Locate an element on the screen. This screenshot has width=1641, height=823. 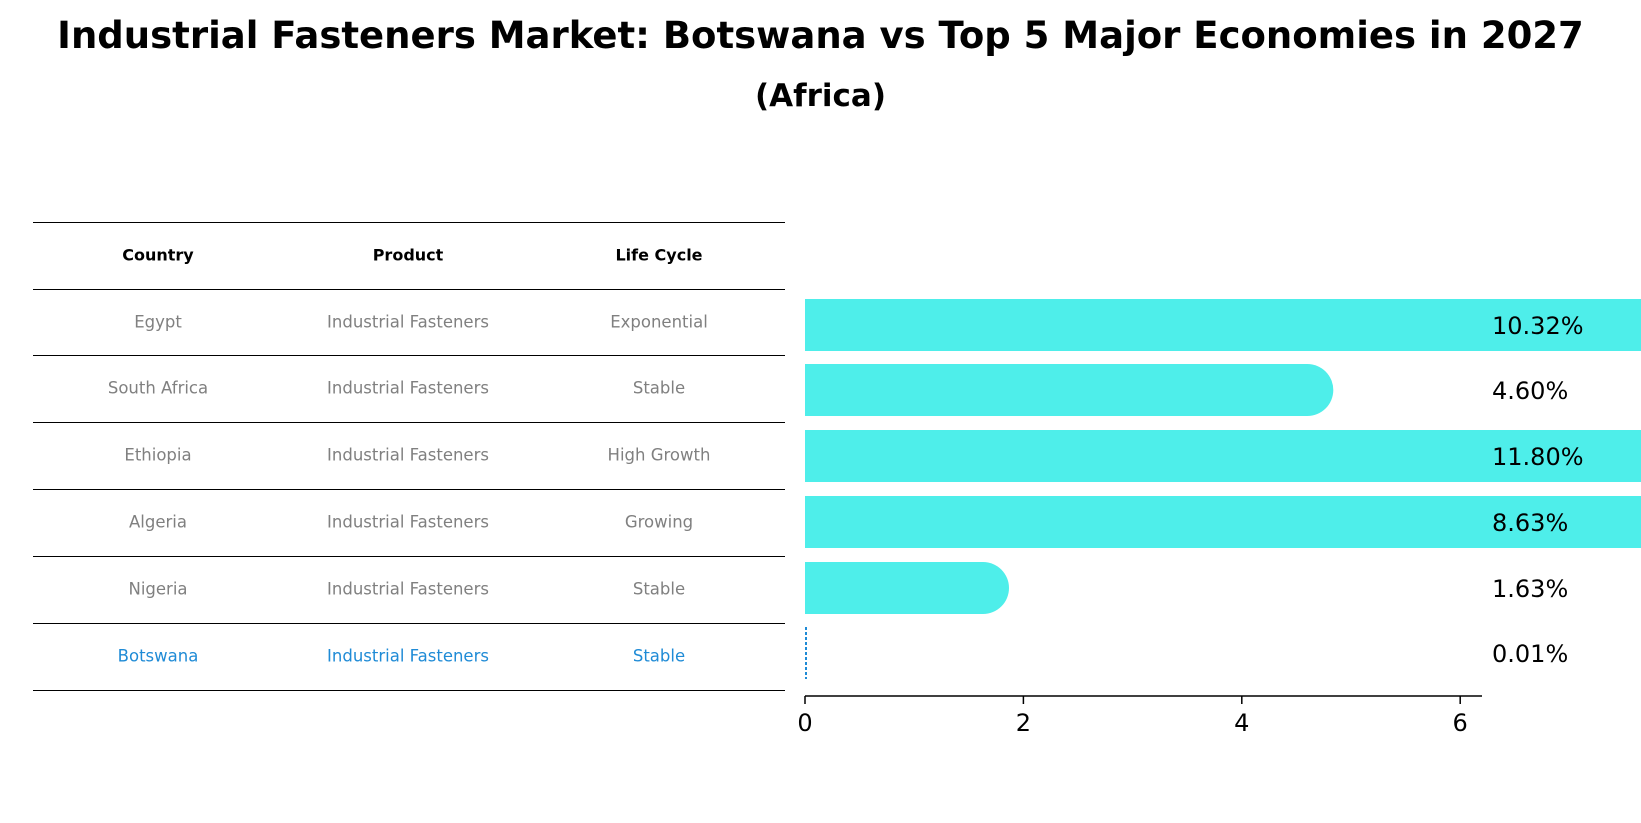
table-cell-life-cycle: Exponential is located at coordinates (659, 322).